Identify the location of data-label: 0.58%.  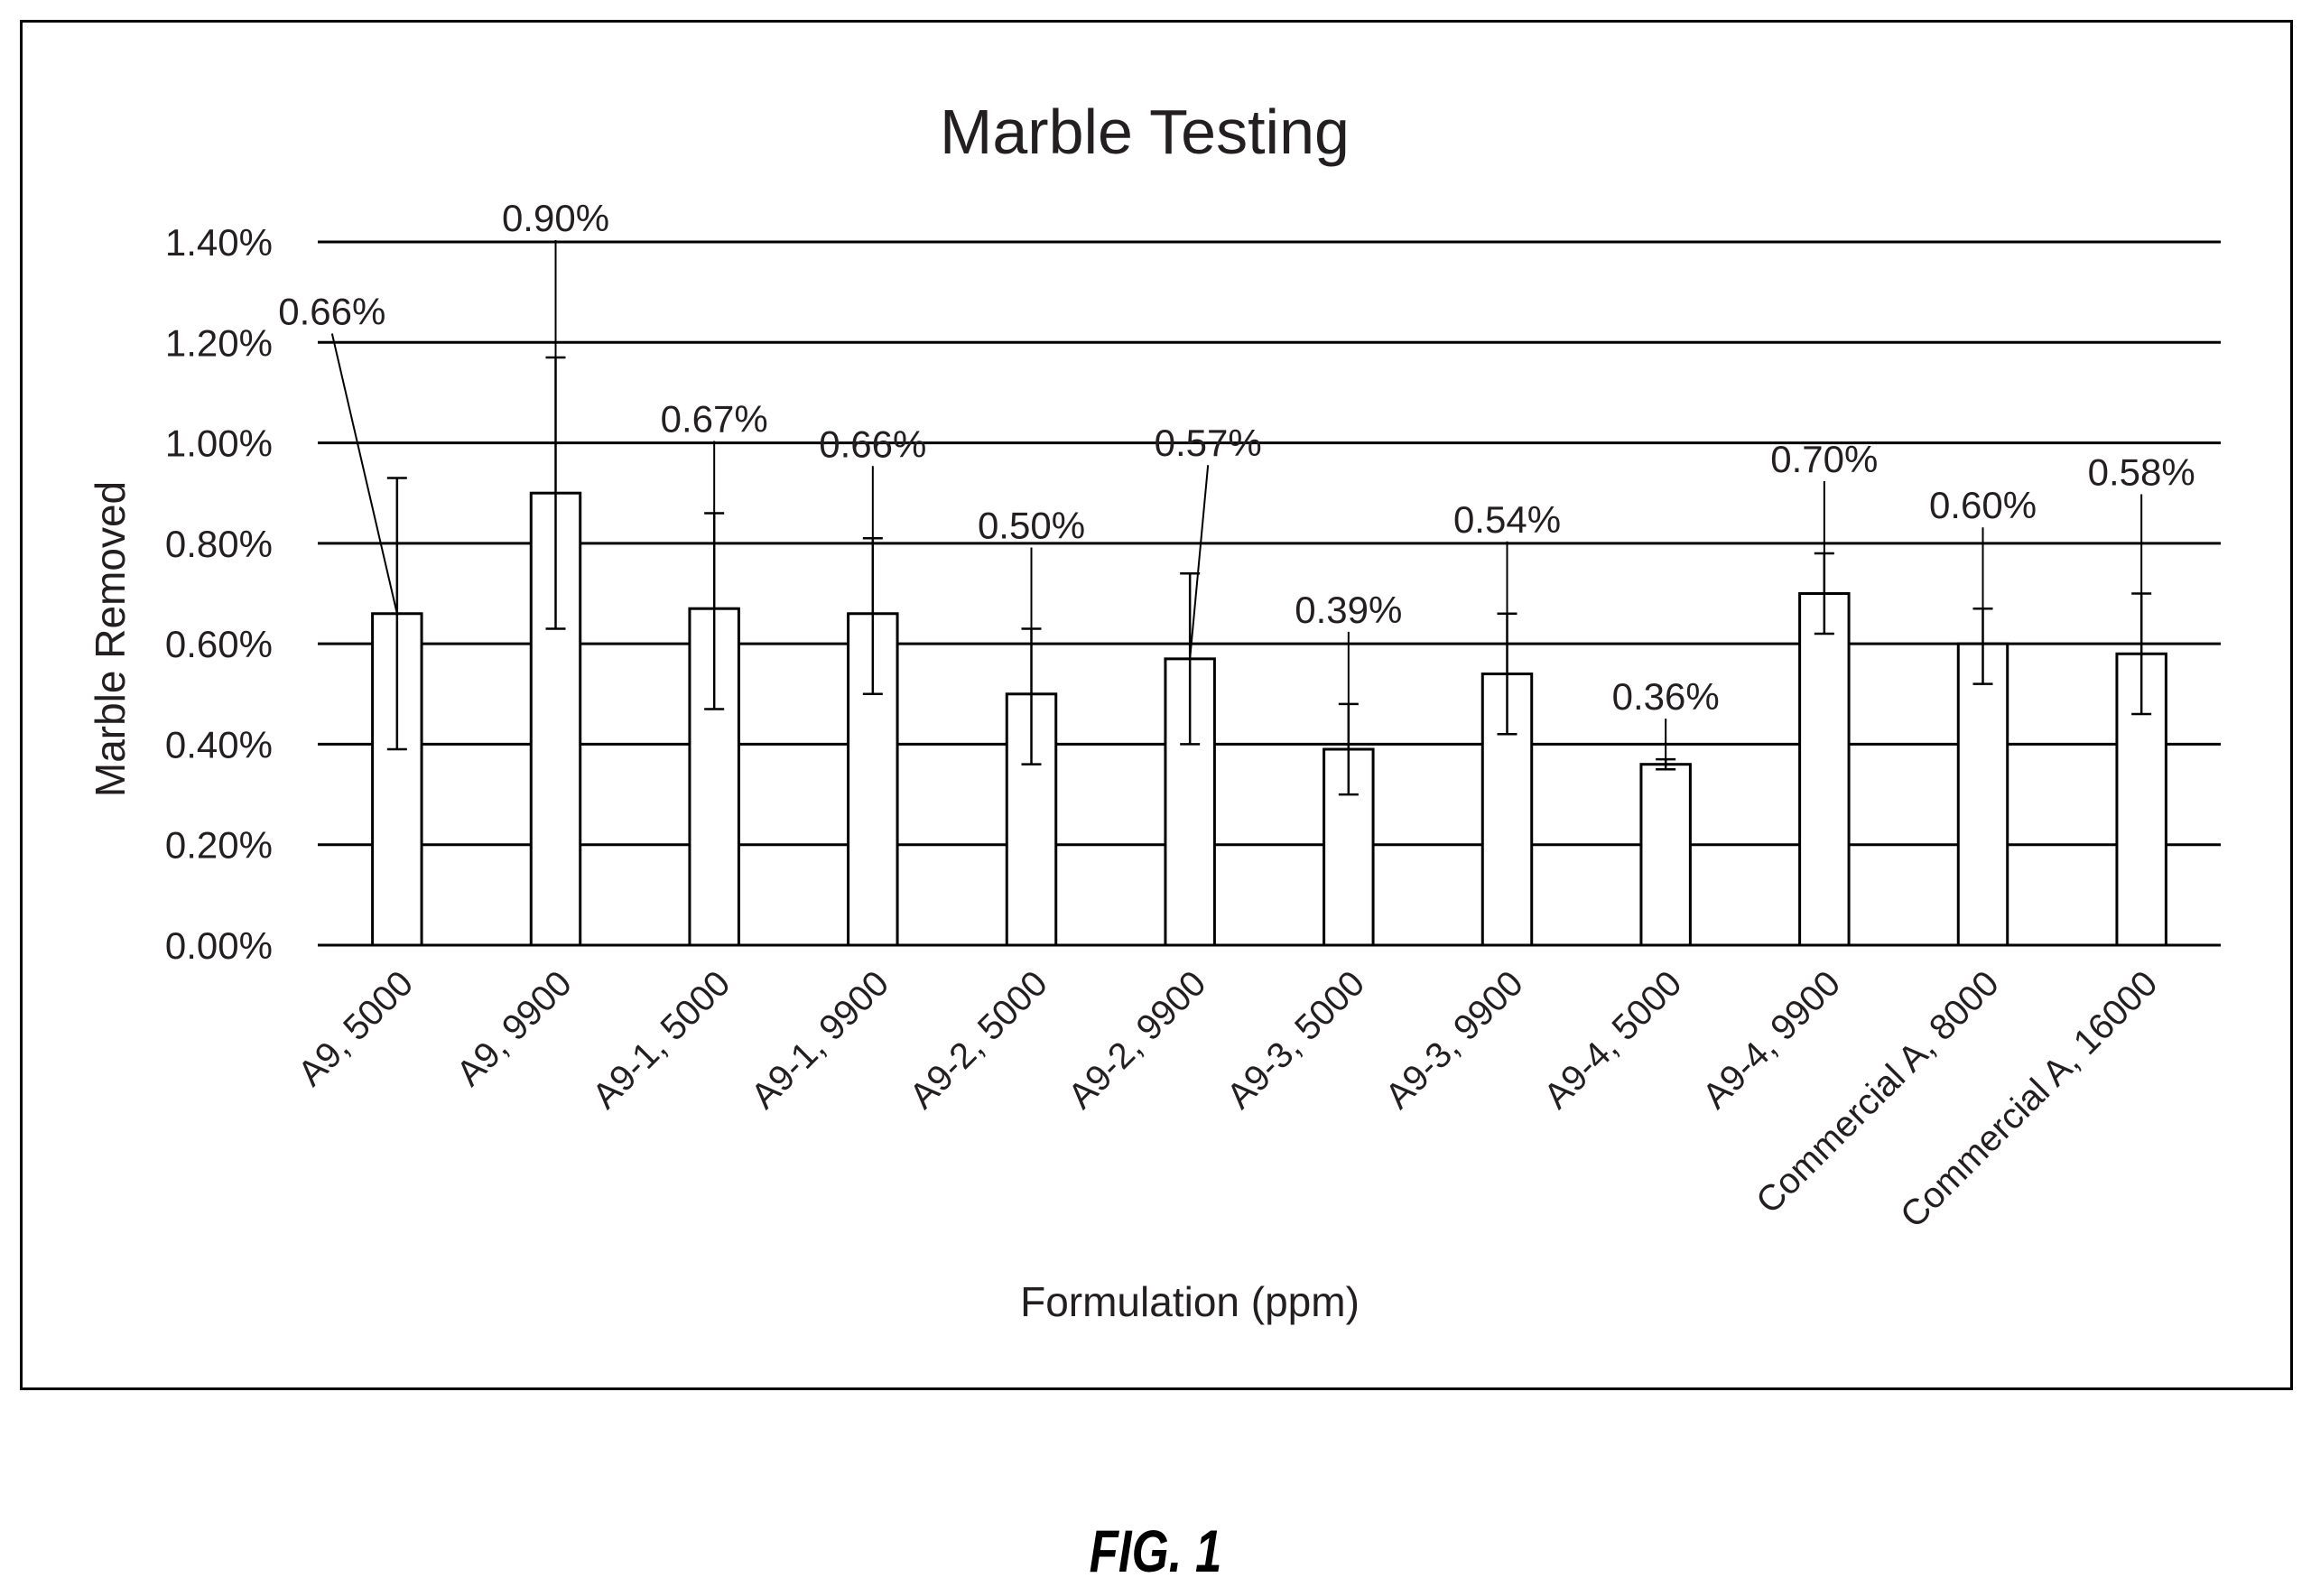
(2141, 472).